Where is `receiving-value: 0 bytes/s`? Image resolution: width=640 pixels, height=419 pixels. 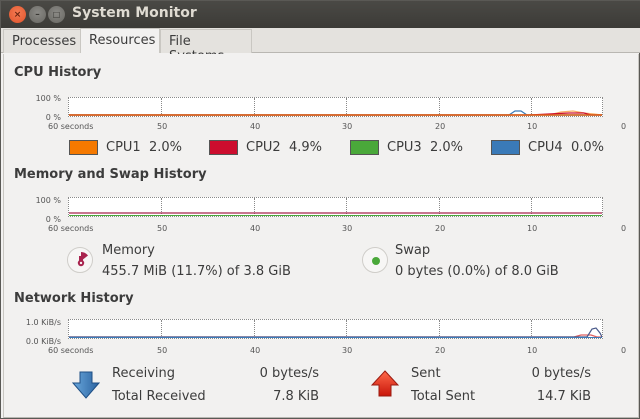 receiving-value: 0 bytes/s is located at coordinates (289, 373).